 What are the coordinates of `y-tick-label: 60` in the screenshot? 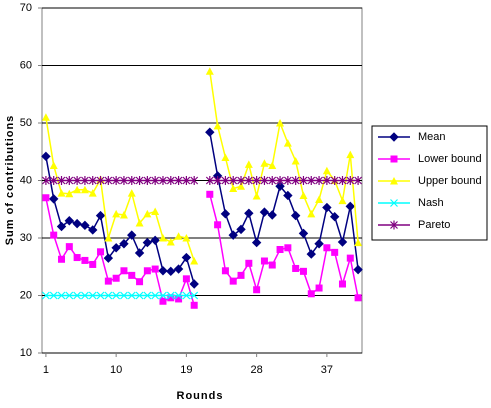 It's located at (26, 65).